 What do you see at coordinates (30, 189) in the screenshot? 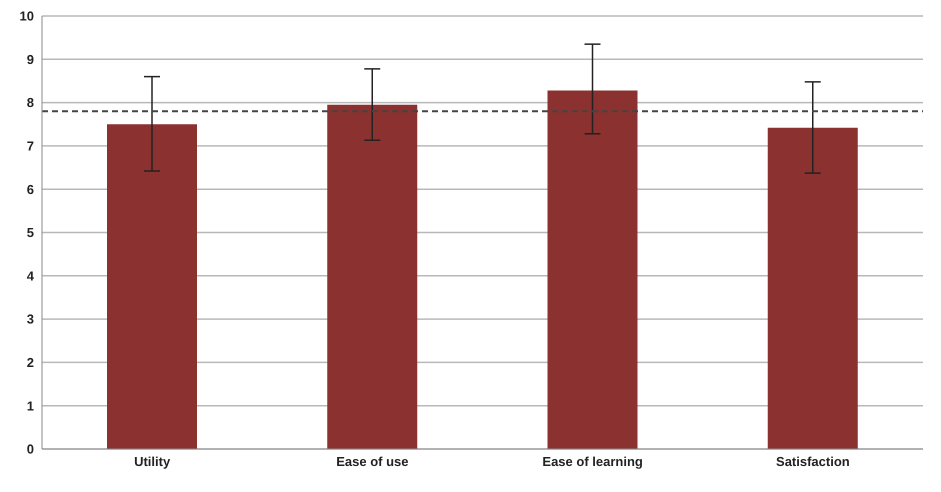
I see `y-tick-label: 6` at bounding box center [30, 189].